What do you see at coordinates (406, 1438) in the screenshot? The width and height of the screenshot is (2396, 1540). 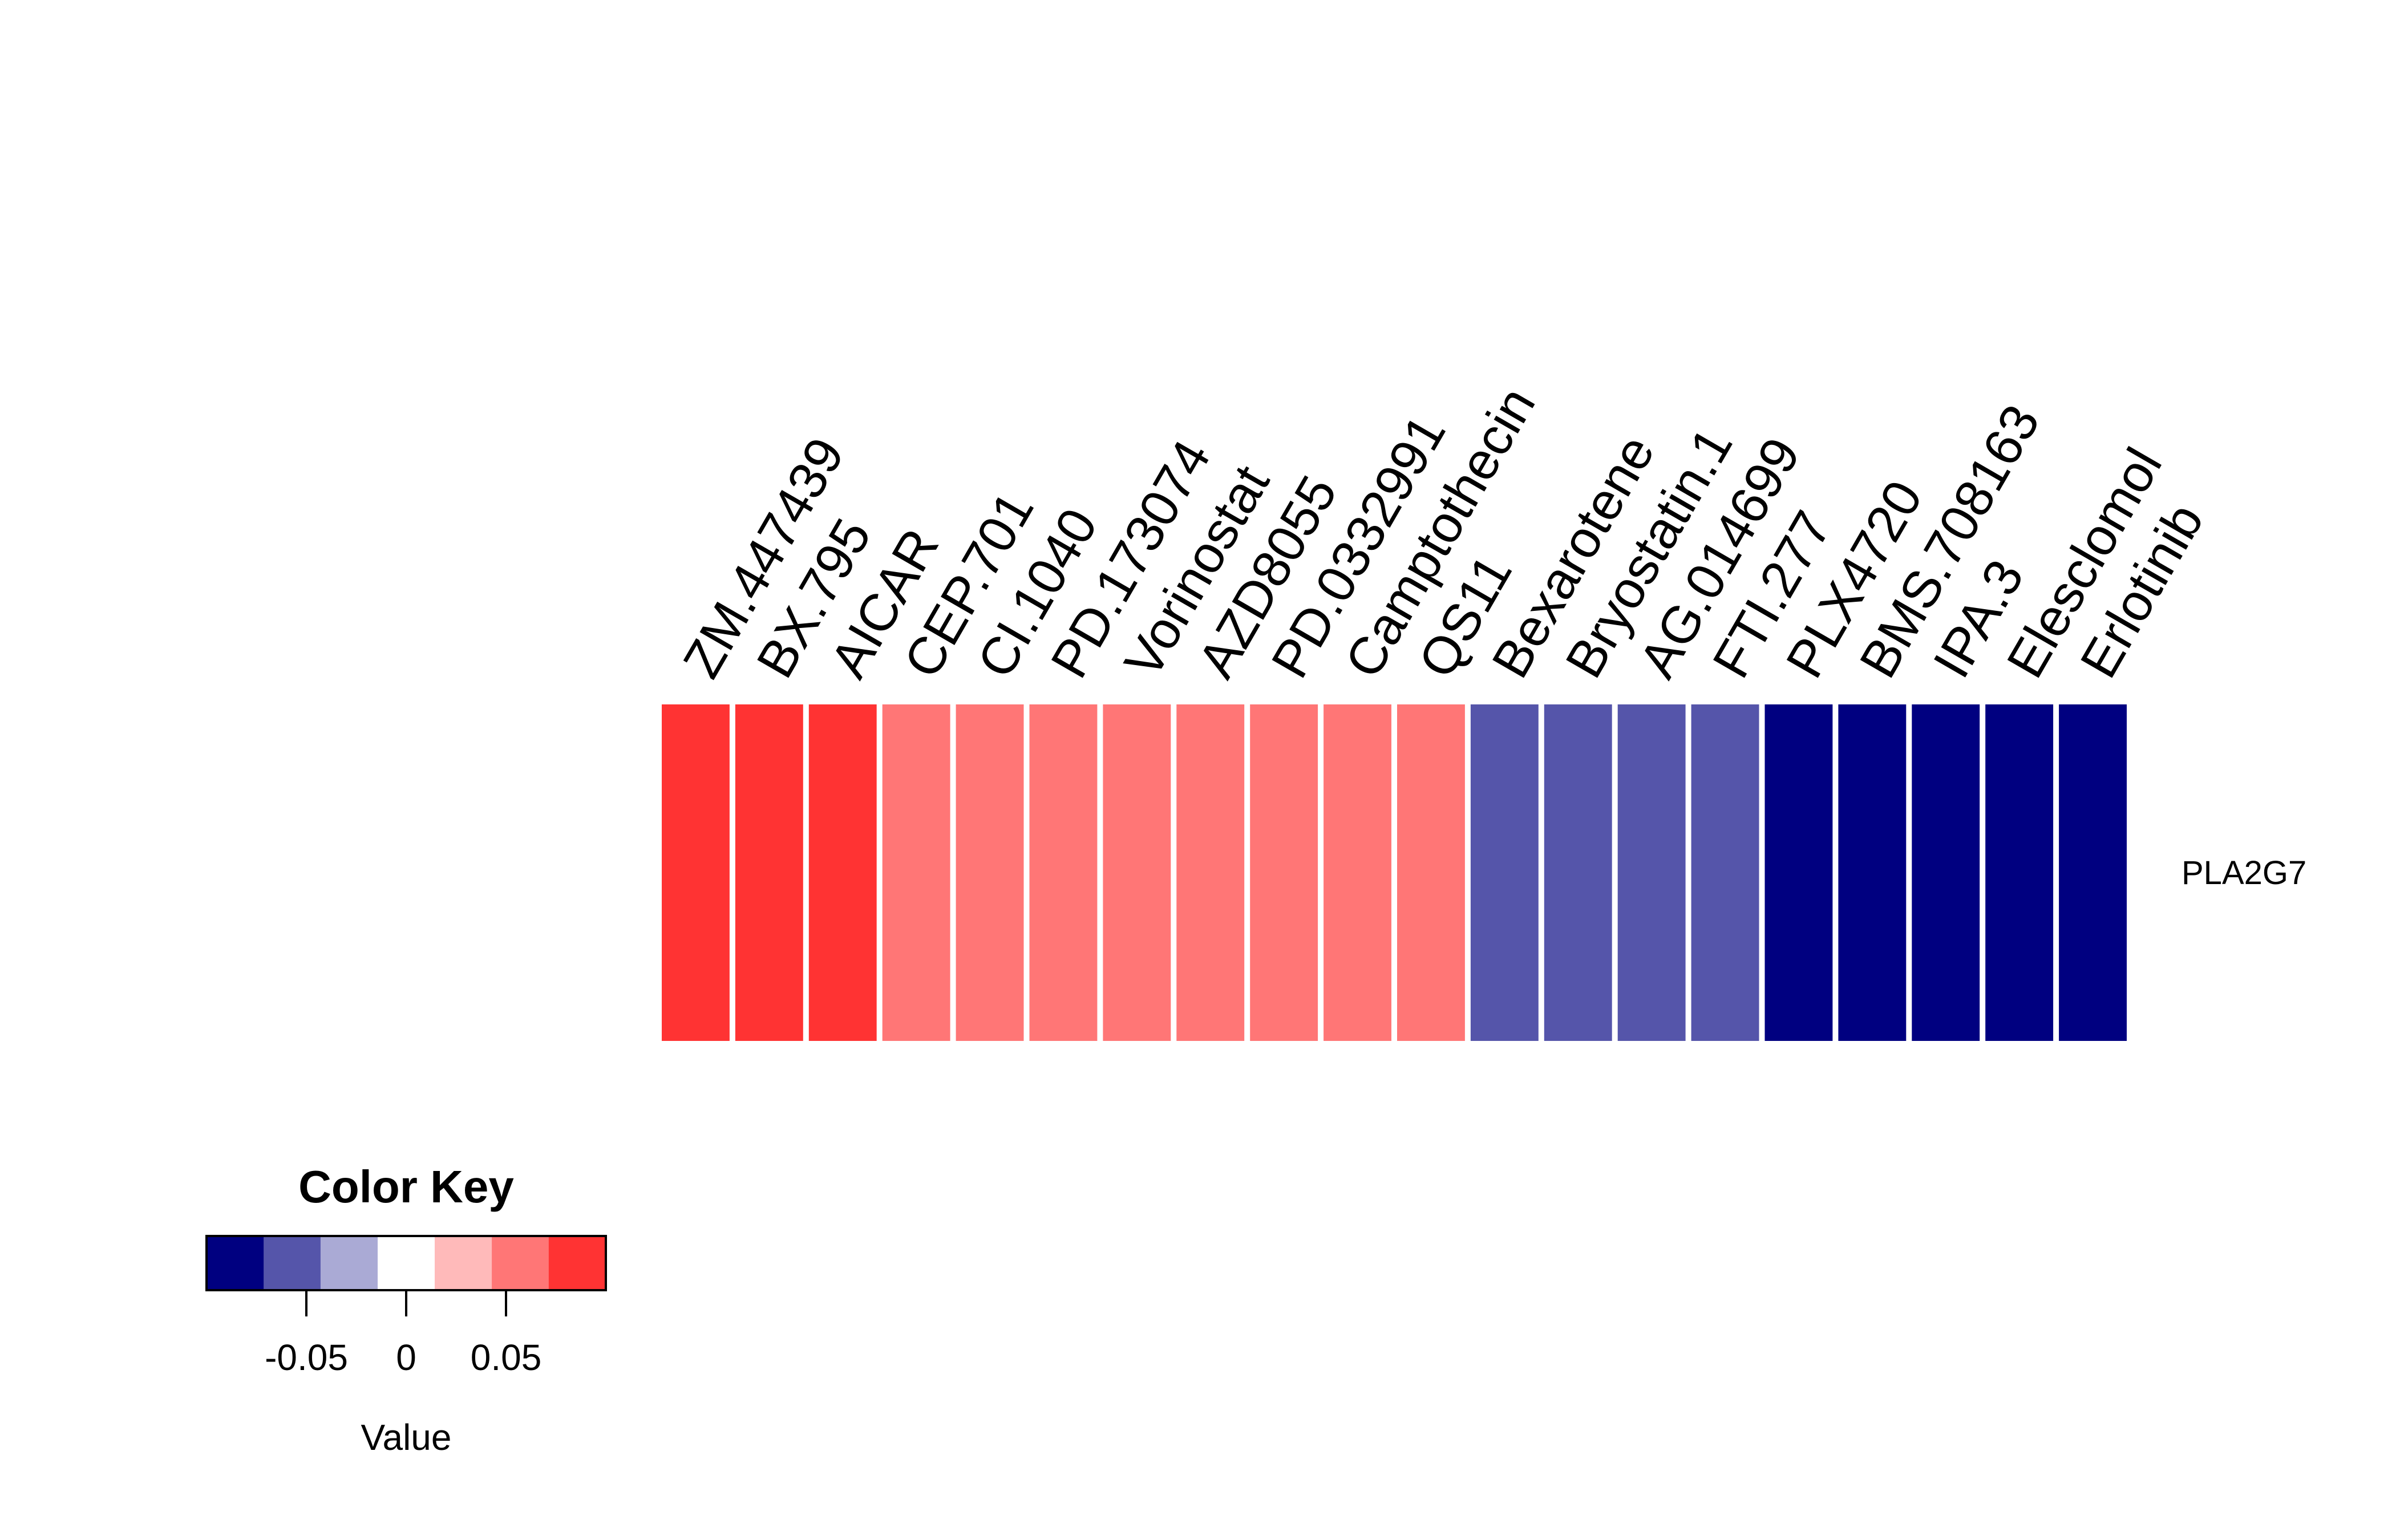 I see `color-key-axis-label: Value` at bounding box center [406, 1438].